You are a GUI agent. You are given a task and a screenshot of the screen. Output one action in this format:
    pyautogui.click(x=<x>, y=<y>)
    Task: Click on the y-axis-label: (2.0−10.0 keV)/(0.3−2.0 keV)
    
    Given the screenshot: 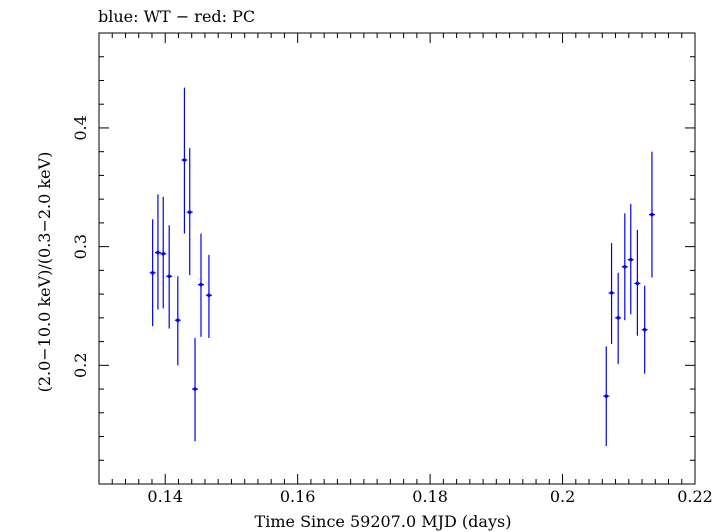 What is the action you would take?
    pyautogui.click(x=44, y=272)
    